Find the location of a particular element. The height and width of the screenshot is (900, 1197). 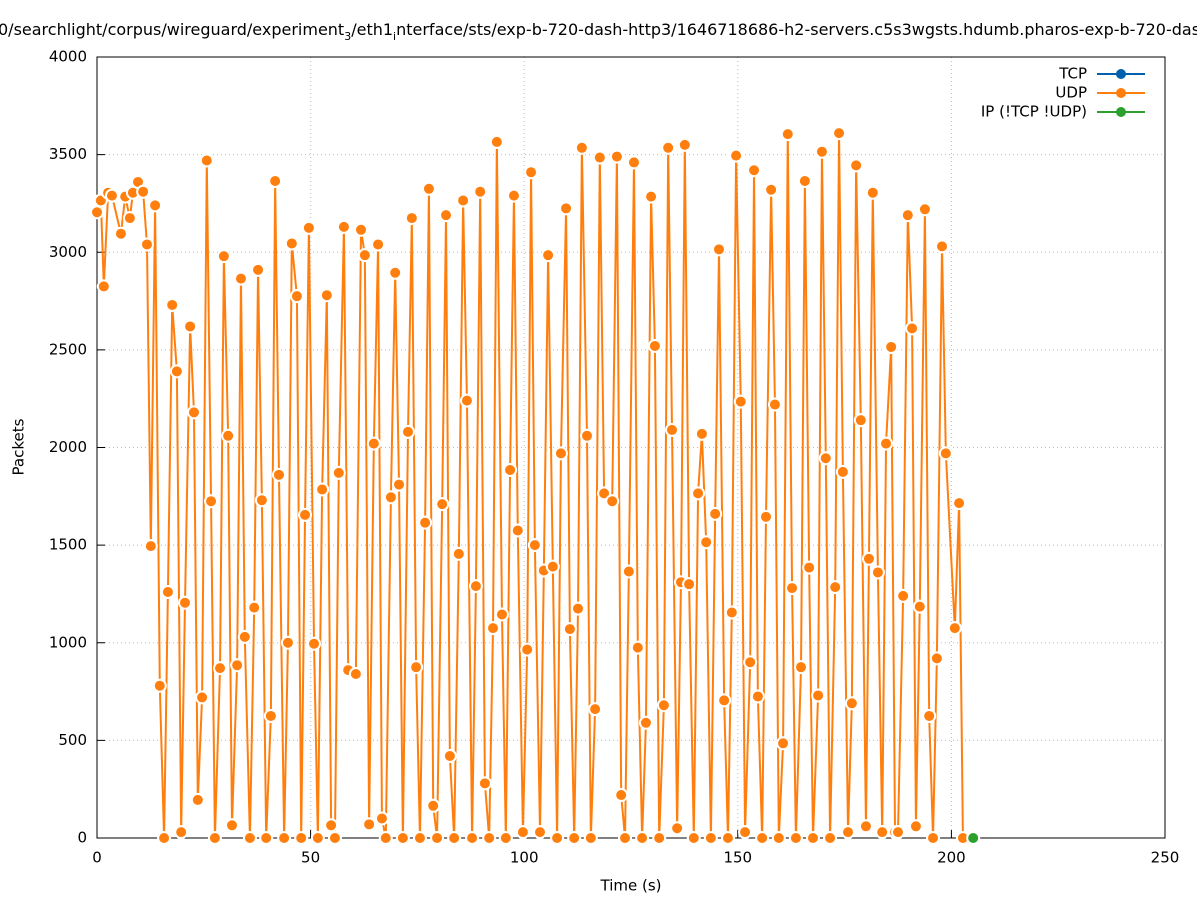

x-tick-label: 50 is located at coordinates (310, 858).